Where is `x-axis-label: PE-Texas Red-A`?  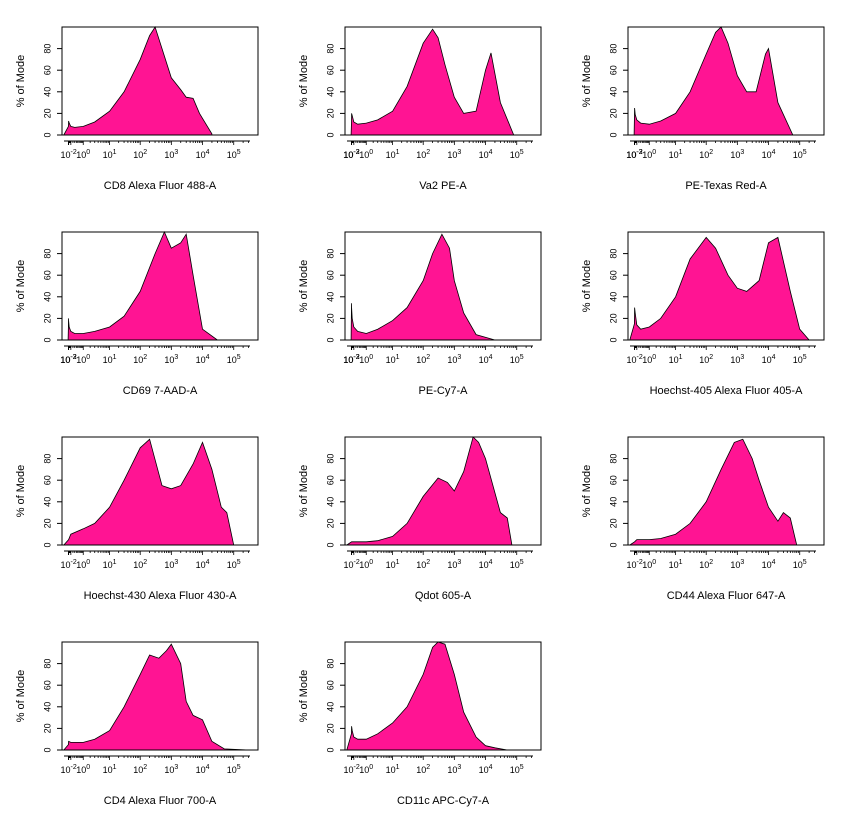 x-axis-label: PE-Texas Red-A is located at coordinates (726, 186).